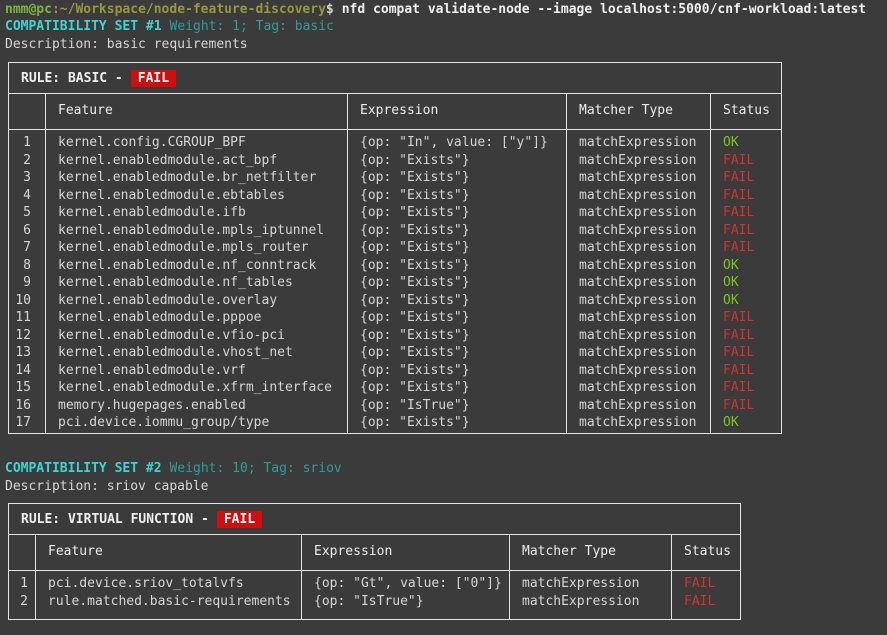 The image size is (887, 635). What do you see at coordinates (175, 282) in the screenshot?
I see `cell-feature: kernel.enabledmodule.nf_tables` at bounding box center [175, 282].